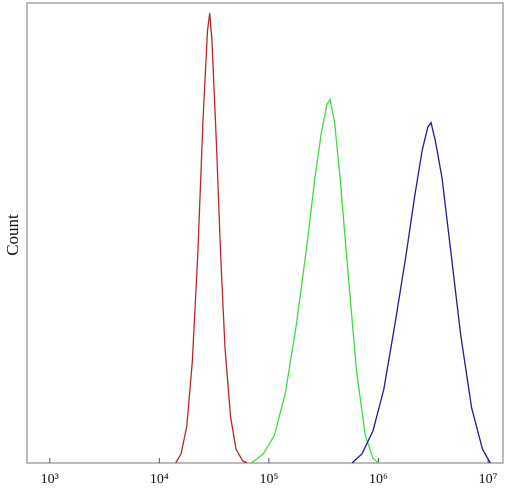 The height and width of the screenshot is (493, 512). I want to click on x-tick-label: 10⁴, so click(159, 479).